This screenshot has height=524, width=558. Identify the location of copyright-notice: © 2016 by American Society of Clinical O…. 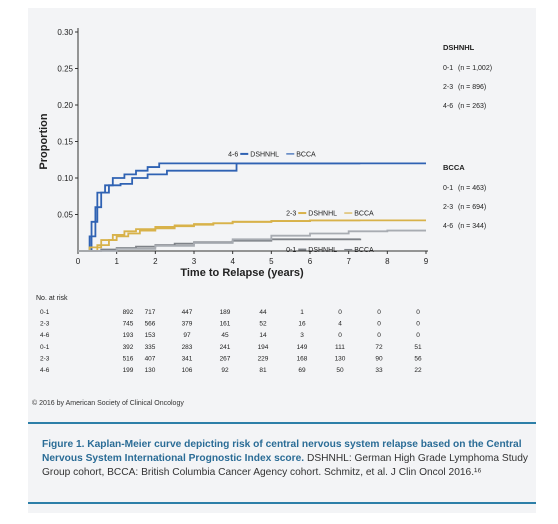
(108, 403).